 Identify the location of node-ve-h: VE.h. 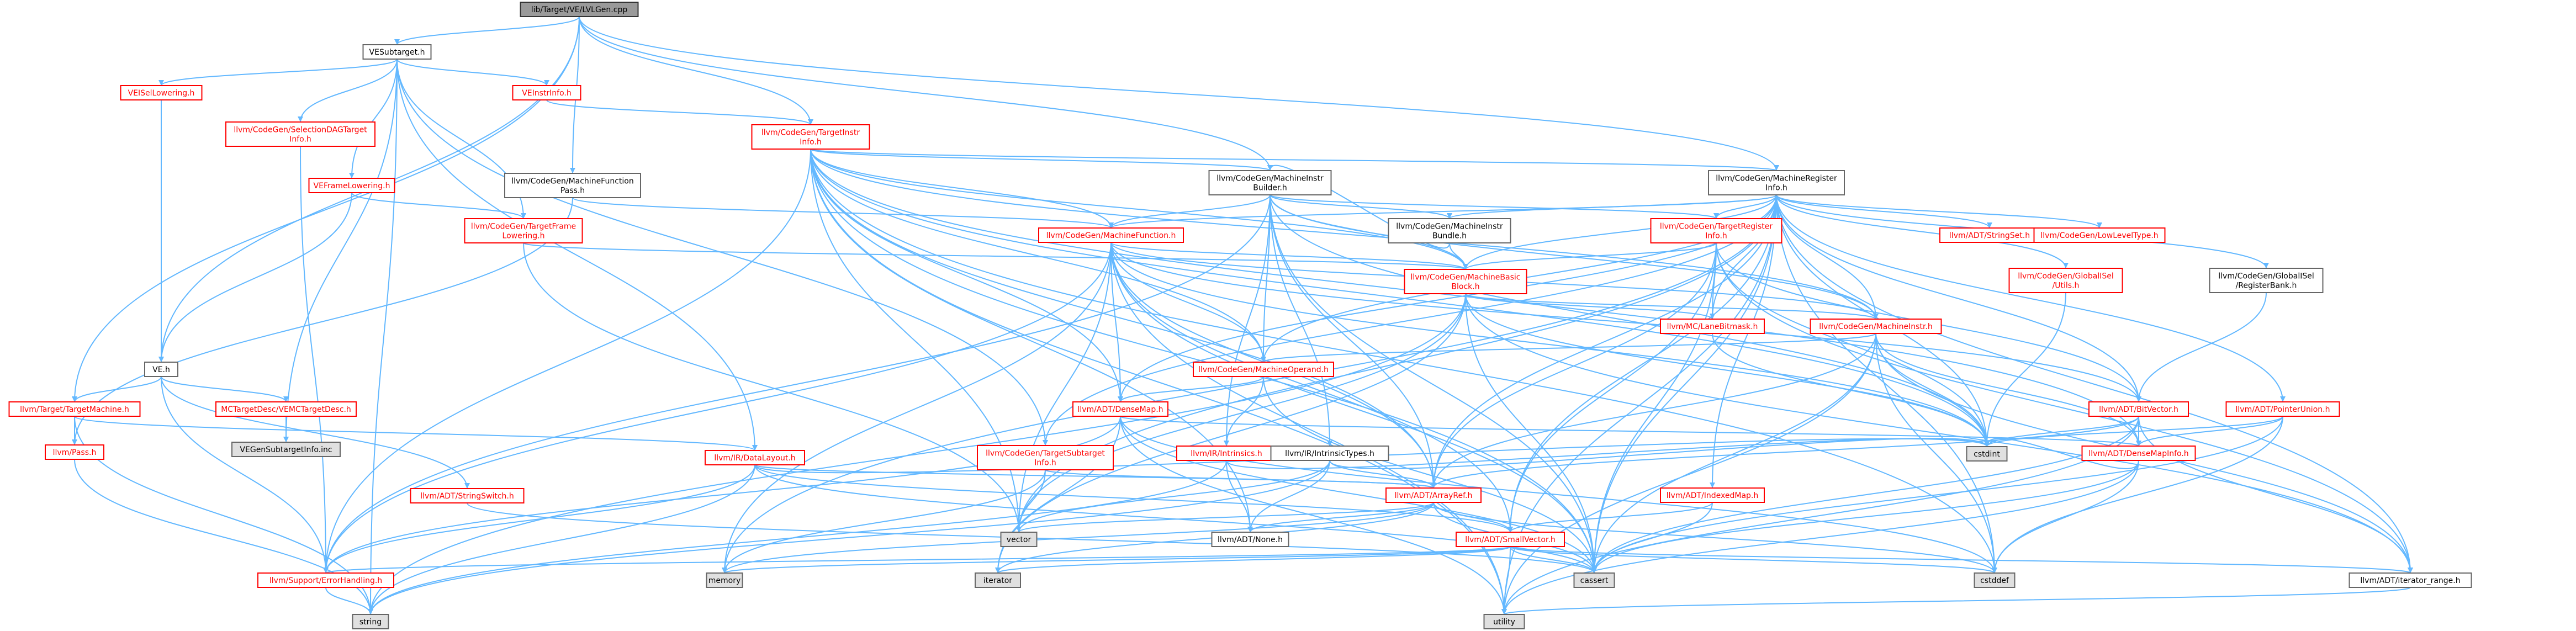
(161, 370).